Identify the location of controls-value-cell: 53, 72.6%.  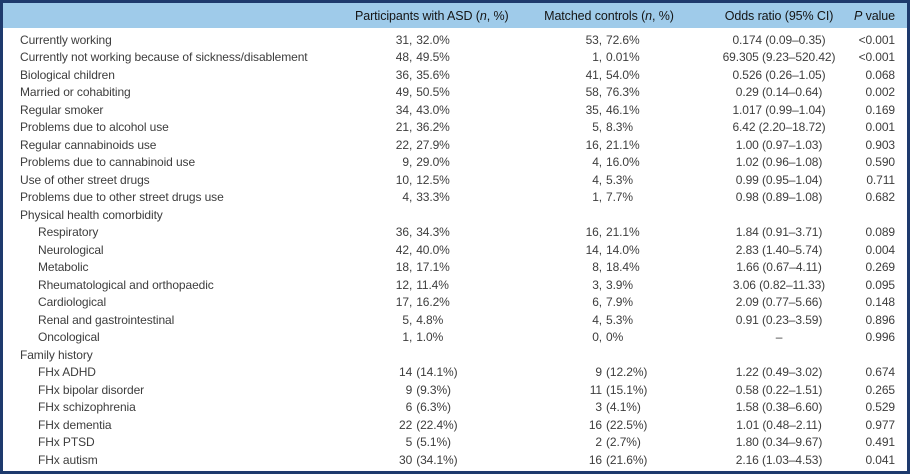
(612, 39).